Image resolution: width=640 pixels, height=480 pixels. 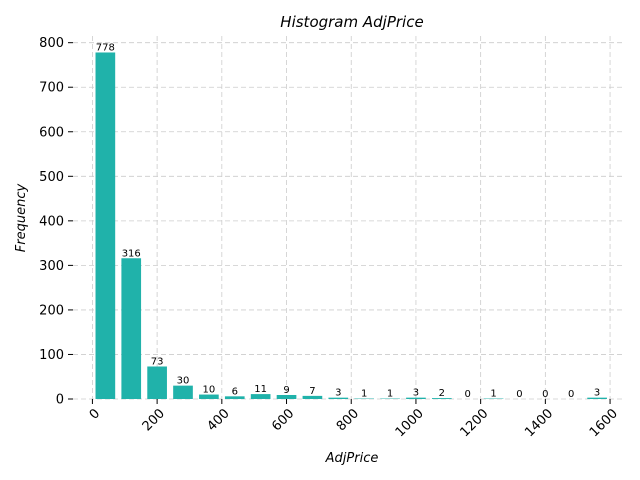 What do you see at coordinates (351, 22) in the screenshot?
I see `chart-title: Histogram AdjPrice` at bounding box center [351, 22].